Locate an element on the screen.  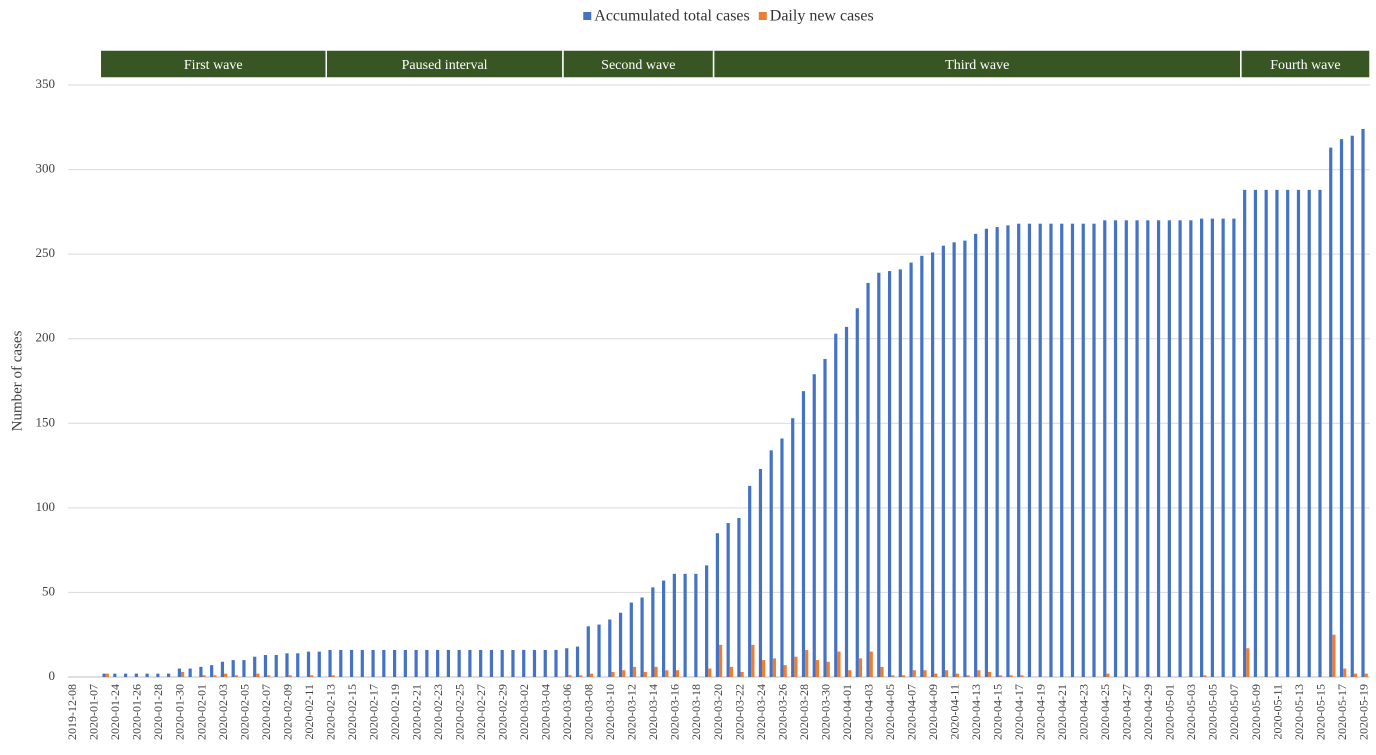
y-tick-label: 300 is located at coordinates (46, 168).